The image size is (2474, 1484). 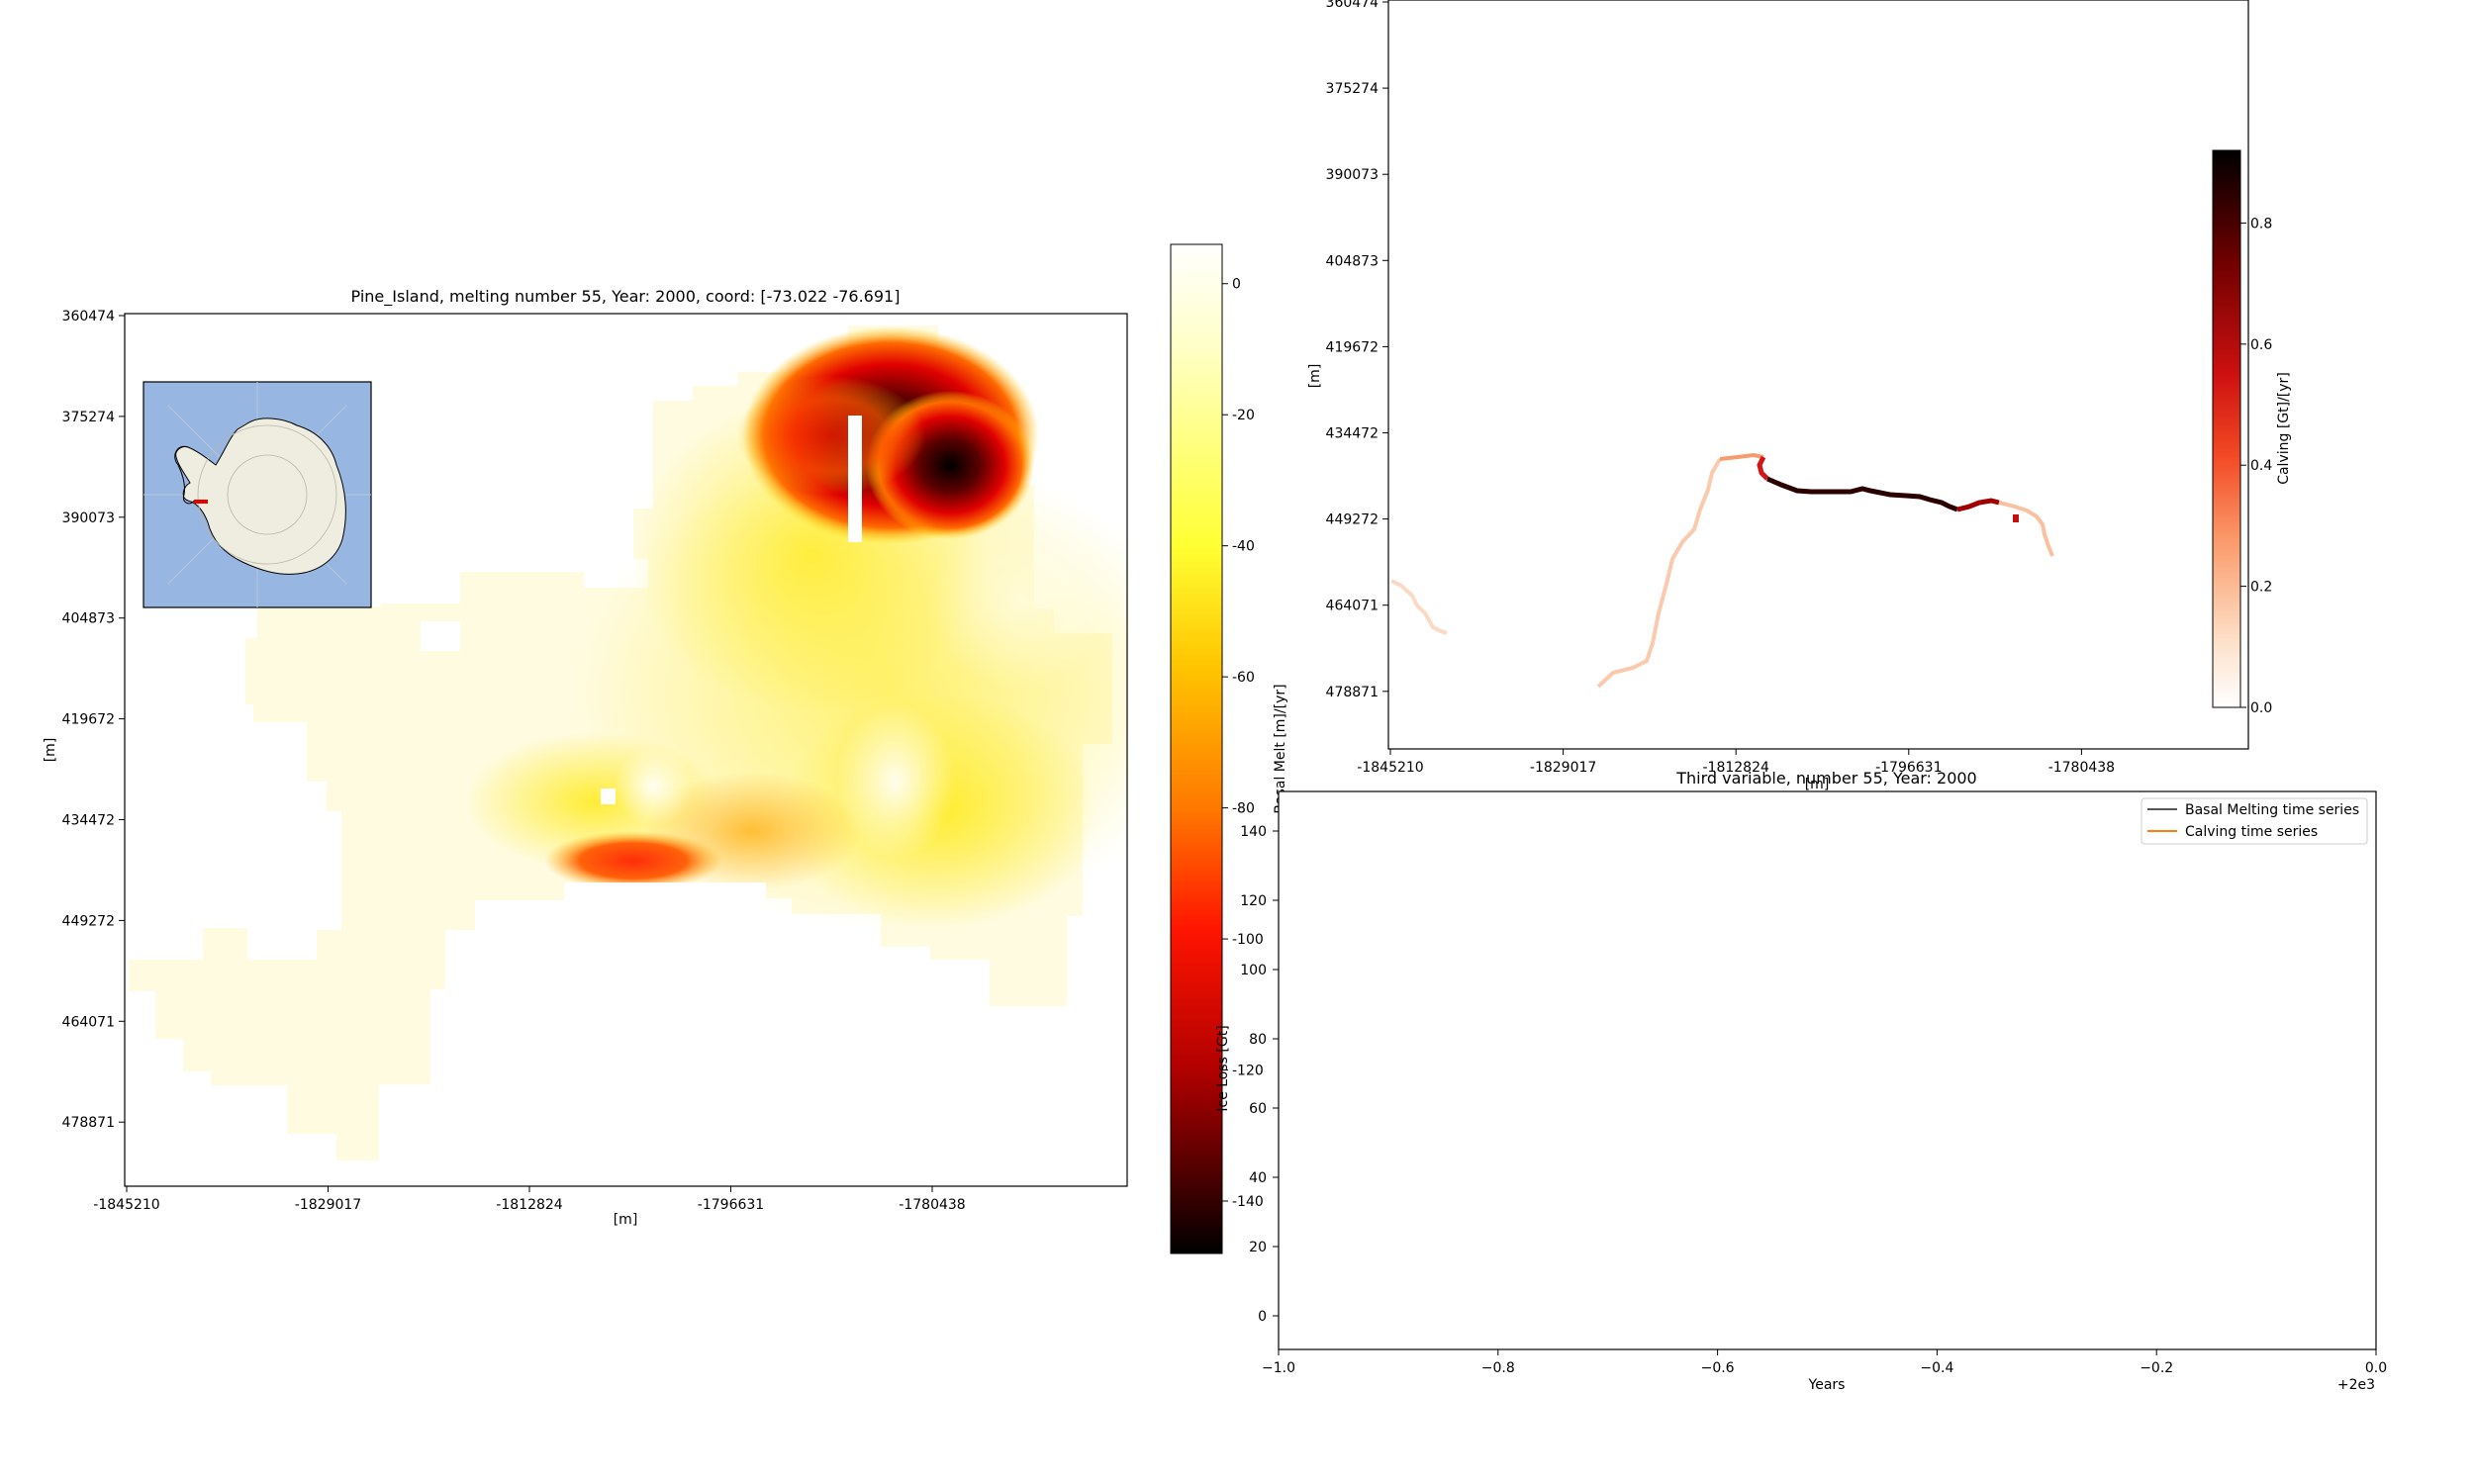 I want to click on melt-cbar-tick-label: -80, so click(x=1244, y=809).